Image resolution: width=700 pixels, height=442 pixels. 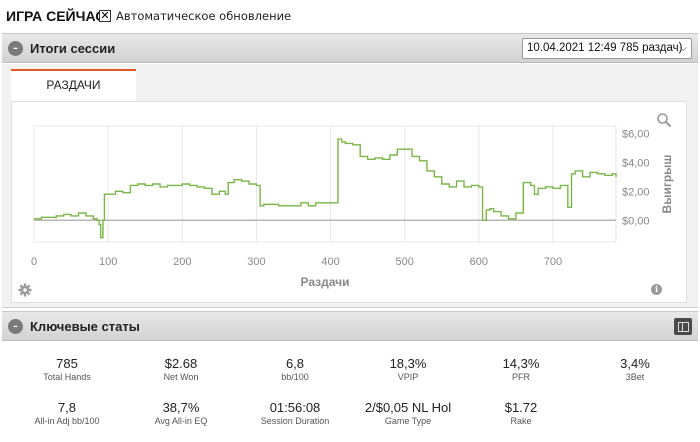 I want to click on stat-label: All-in Adj bb/100, so click(x=67, y=421).